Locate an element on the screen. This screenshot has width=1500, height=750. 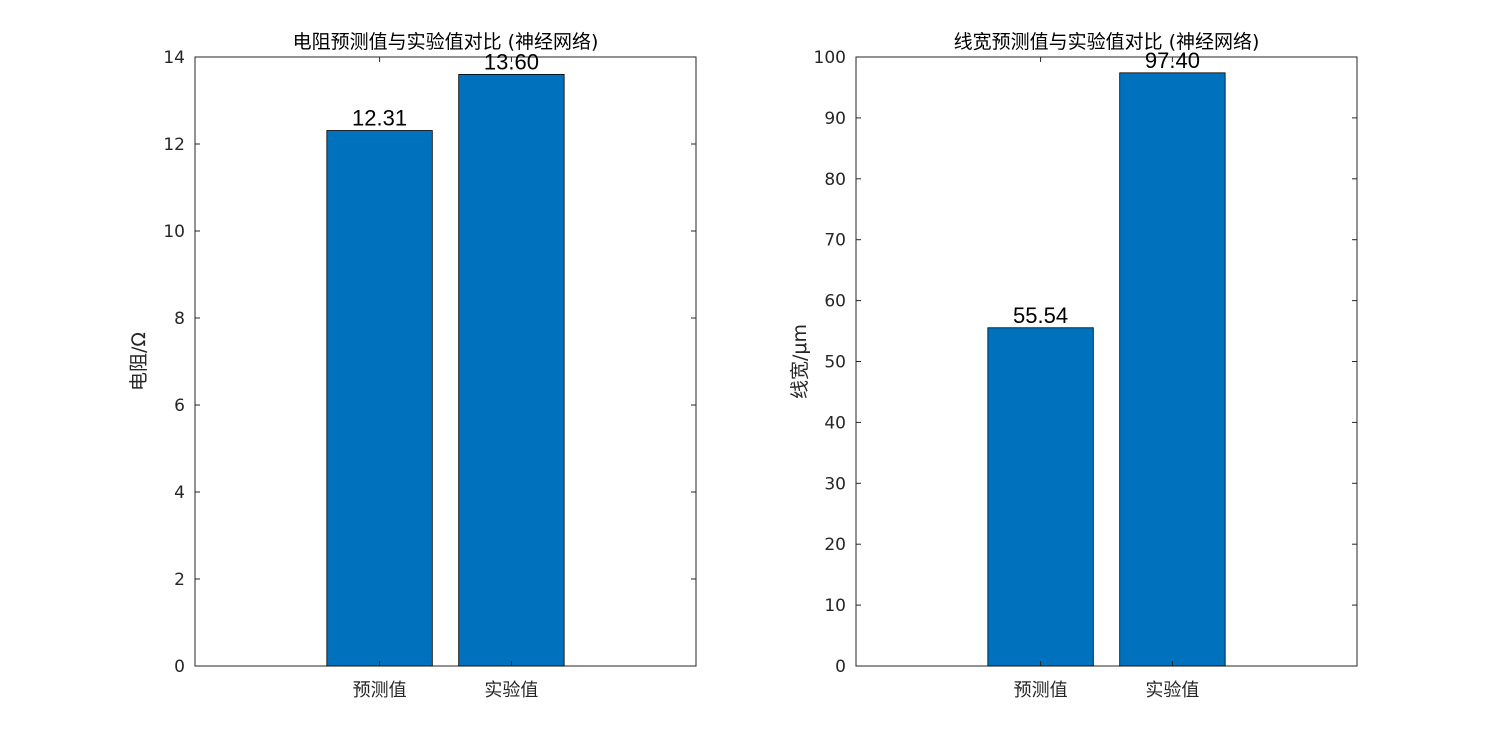
chart-title-0: 电阻预测值与实验值对比 (神经网络) is located at coordinates (446, 42).